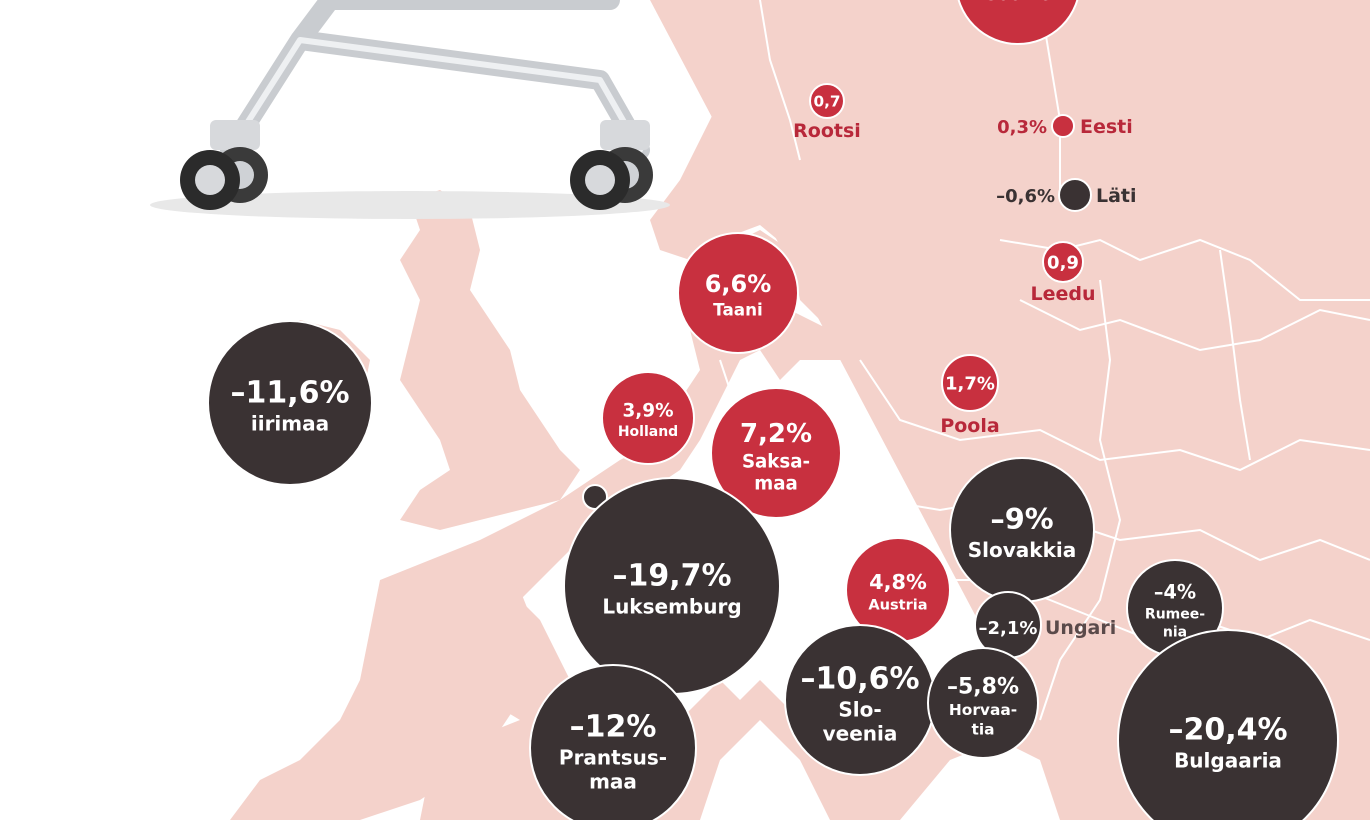  Describe the element at coordinates (1008, 628) in the screenshot. I see `bubble-value: –2,1%` at that location.